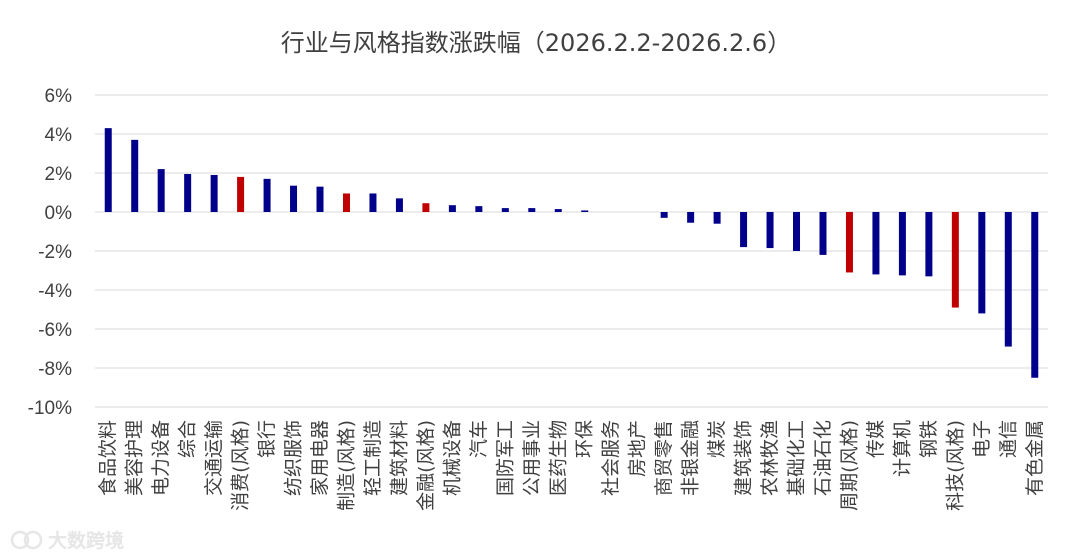 The image size is (1080, 560). Describe the element at coordinates (161, 458) in the screenshot. I see `x-tick-label: 电力设备` at that location.